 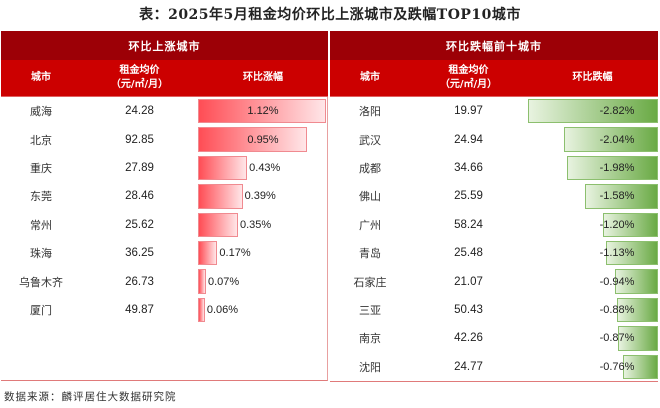 What do you see at coordinates (617, 338) in the screenshot?
I see `change-value: -0.87%` at bounding box center [617, 338].